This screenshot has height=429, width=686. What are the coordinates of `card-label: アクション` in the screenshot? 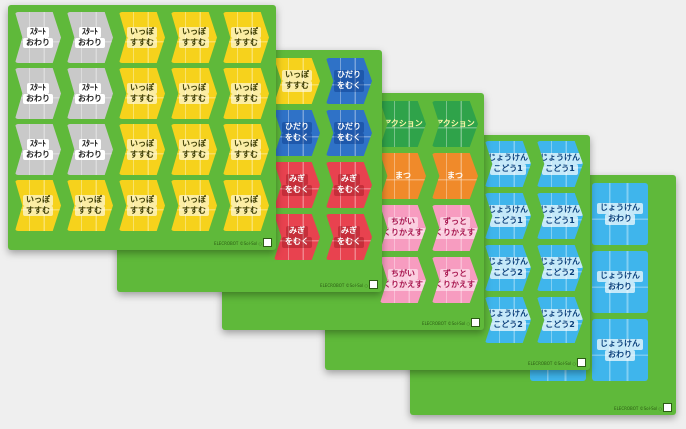 It's located at (455, 123).